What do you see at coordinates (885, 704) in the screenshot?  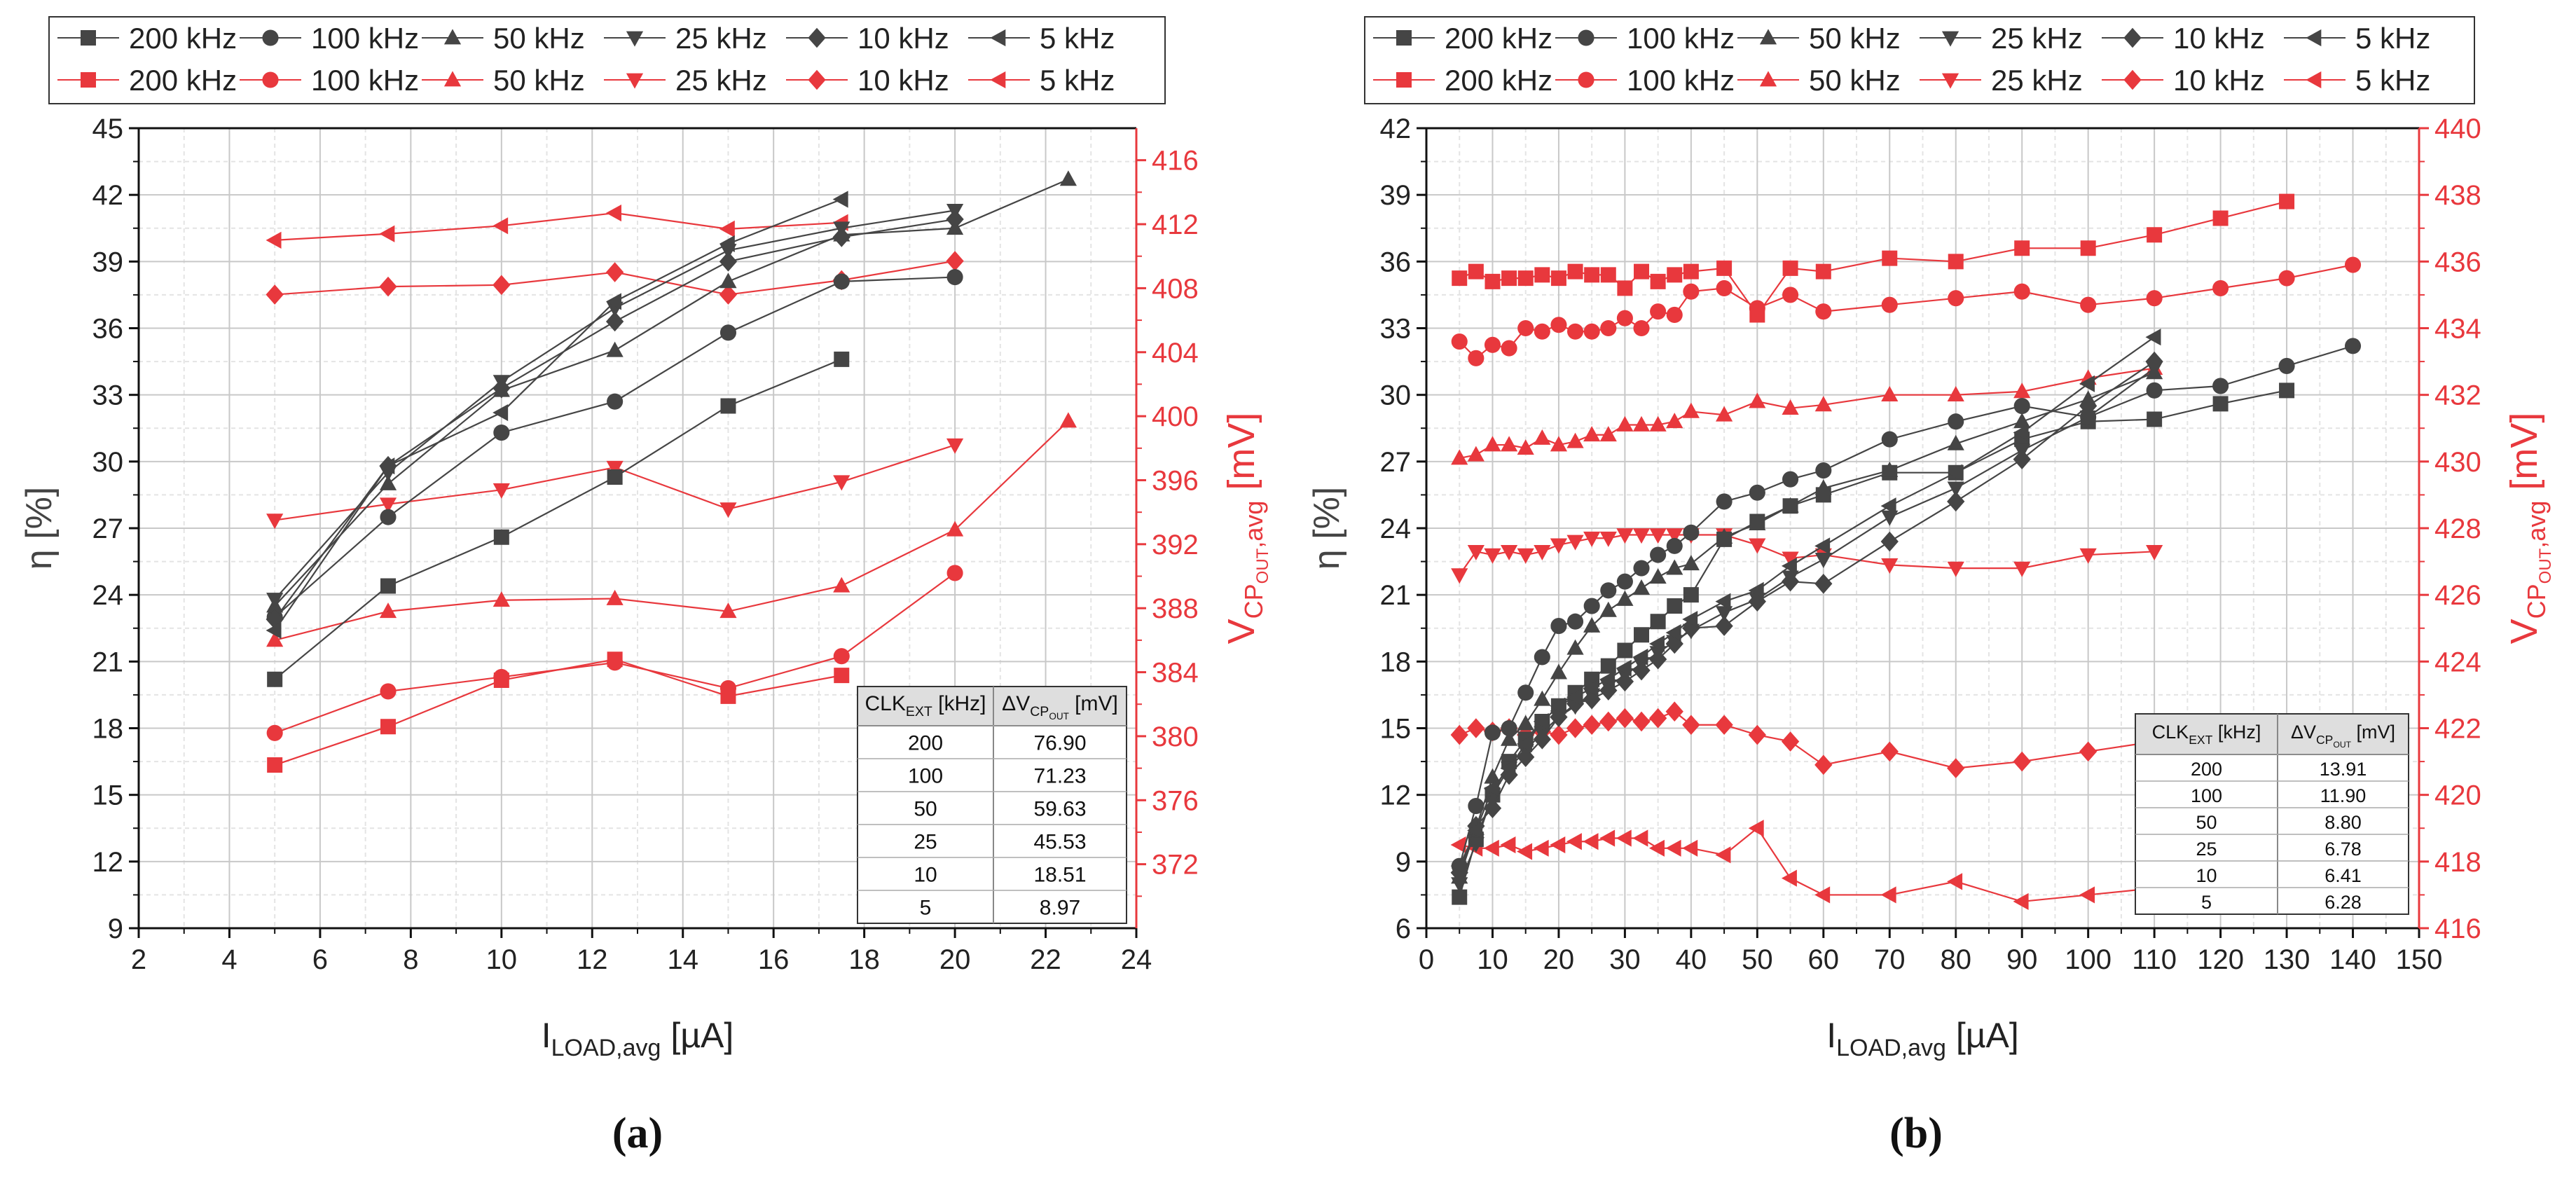 I see `label-part: CLK` at bounding box center [885, 704].